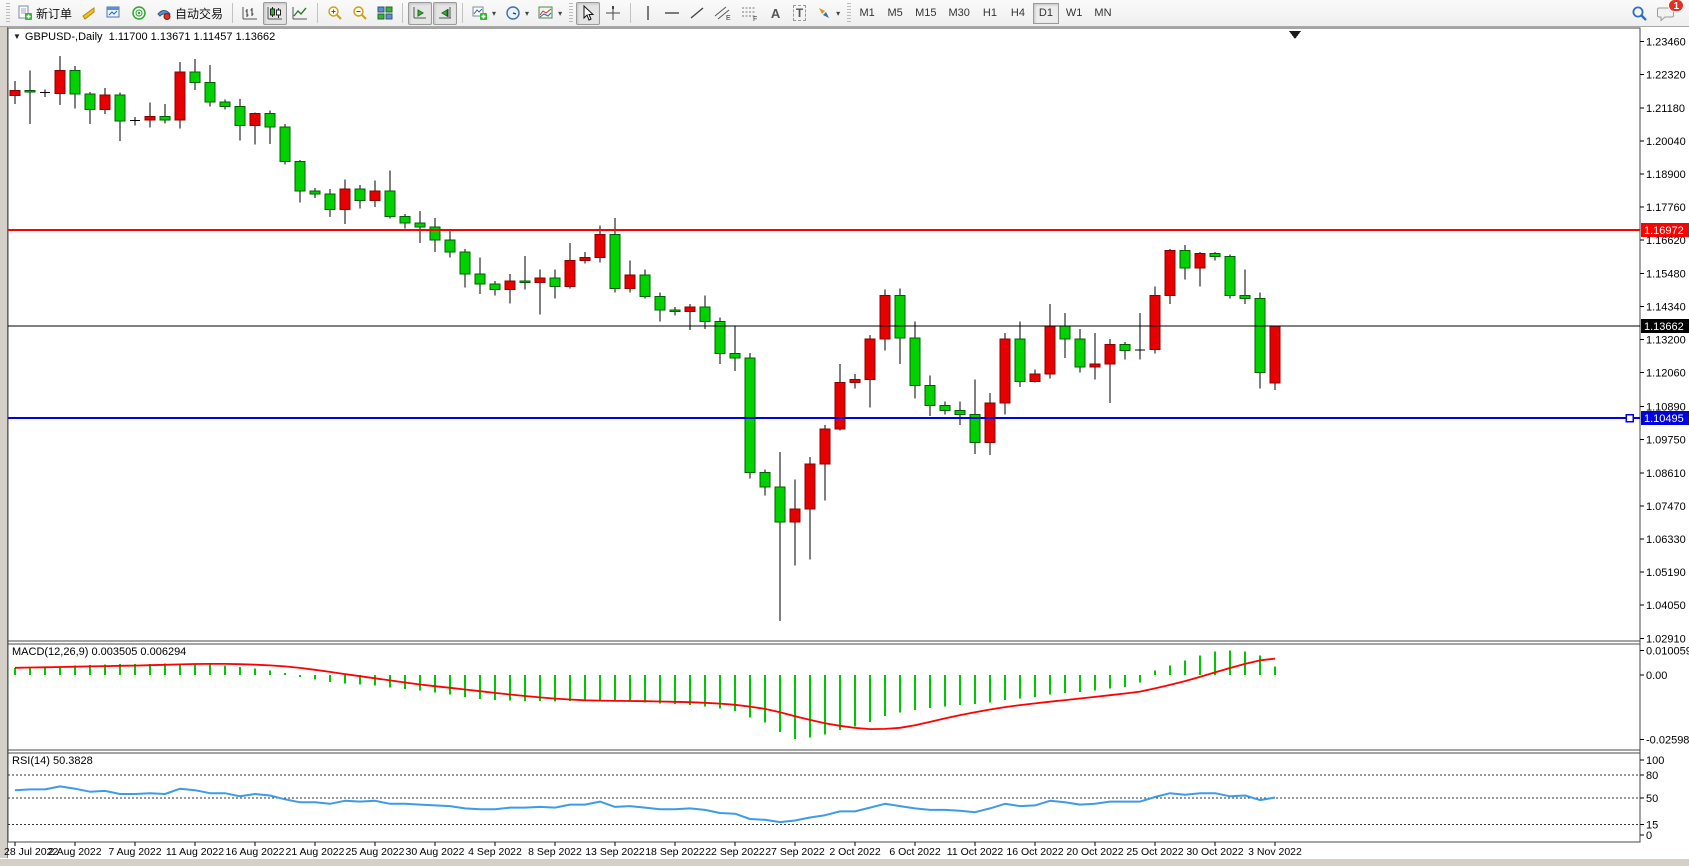  Describe the element at coordinates (1295, 35) in the screenshot. I see `chart-shift-marker` at that location.